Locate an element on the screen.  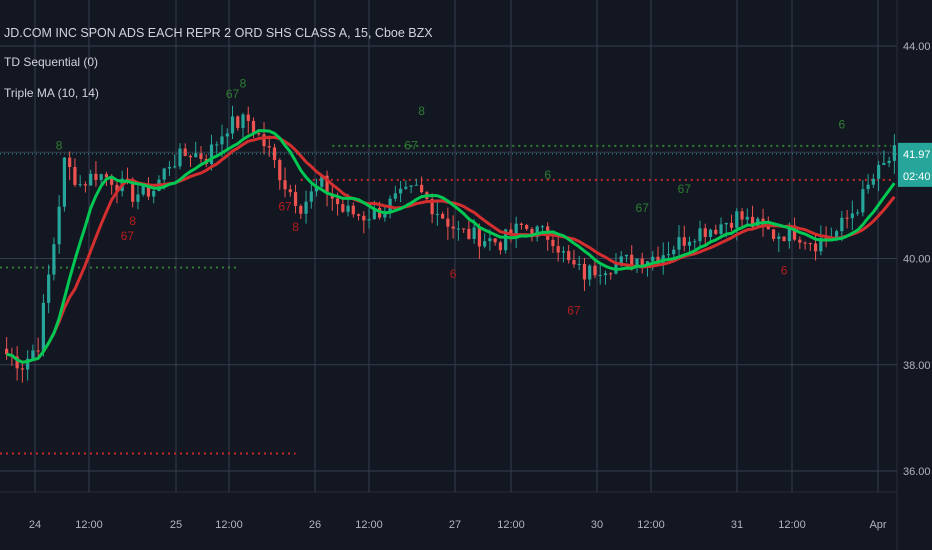
time-tick-label: Apr is located at coordinates (877, 525).